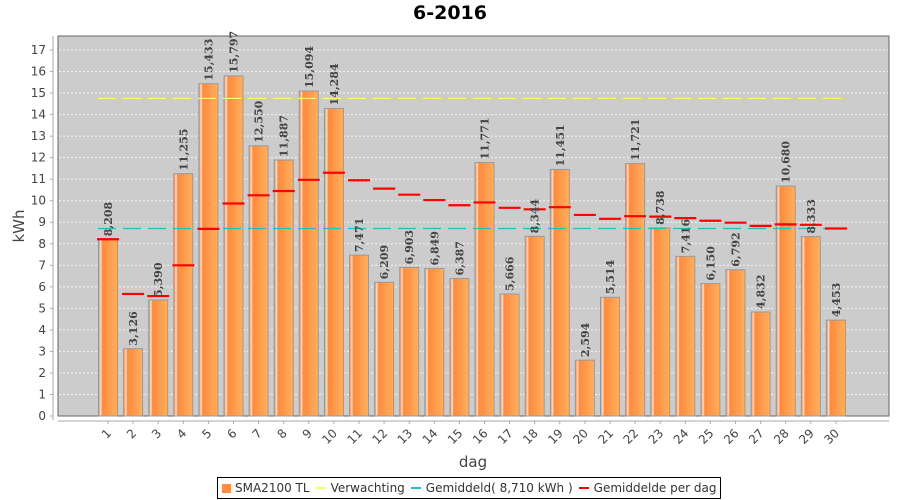 The width and height of the screenshot is (900, 500). I want to click on bar-value-label: 5,666, so click(510, 273).